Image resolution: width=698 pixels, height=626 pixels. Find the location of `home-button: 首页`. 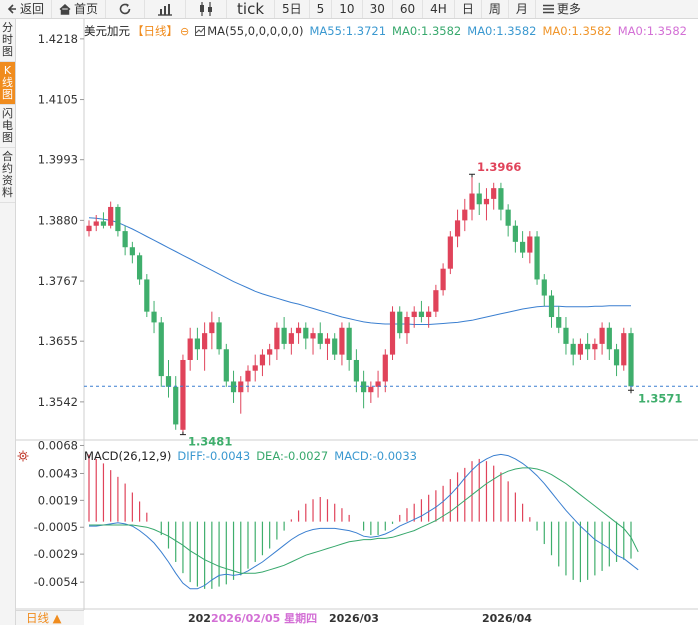

home-button: 首页 is located at coordinates (79, 9).